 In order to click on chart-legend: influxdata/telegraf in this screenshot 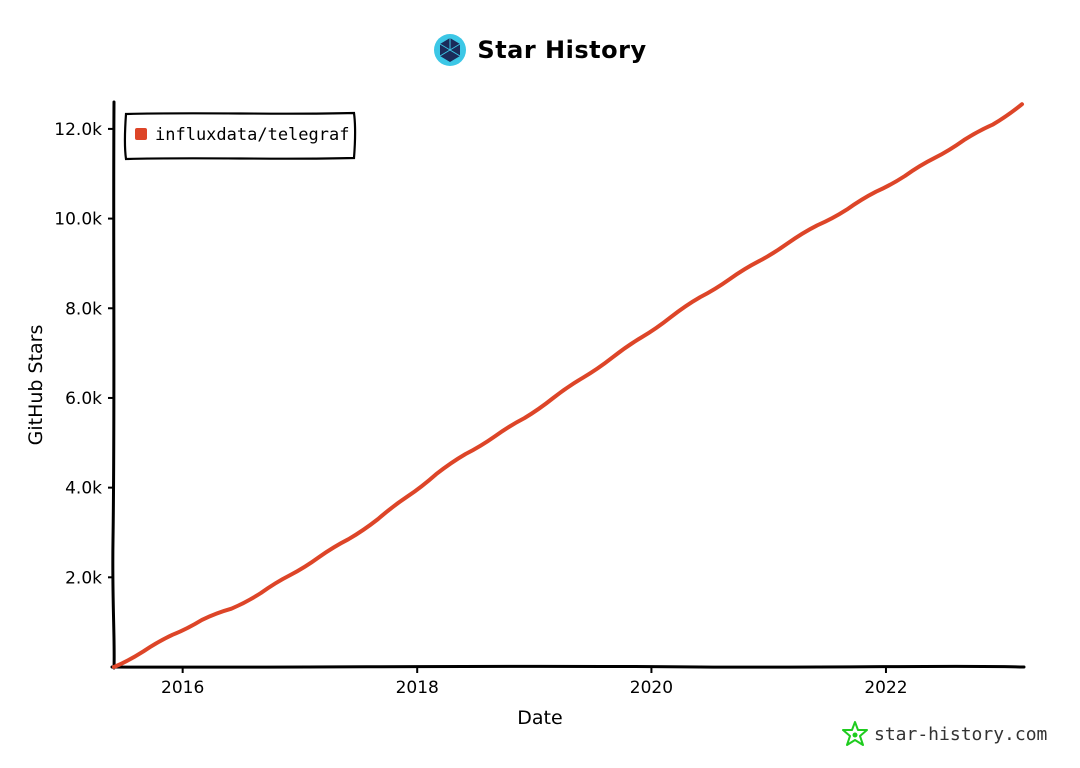, I will do `click(240, 136)`.